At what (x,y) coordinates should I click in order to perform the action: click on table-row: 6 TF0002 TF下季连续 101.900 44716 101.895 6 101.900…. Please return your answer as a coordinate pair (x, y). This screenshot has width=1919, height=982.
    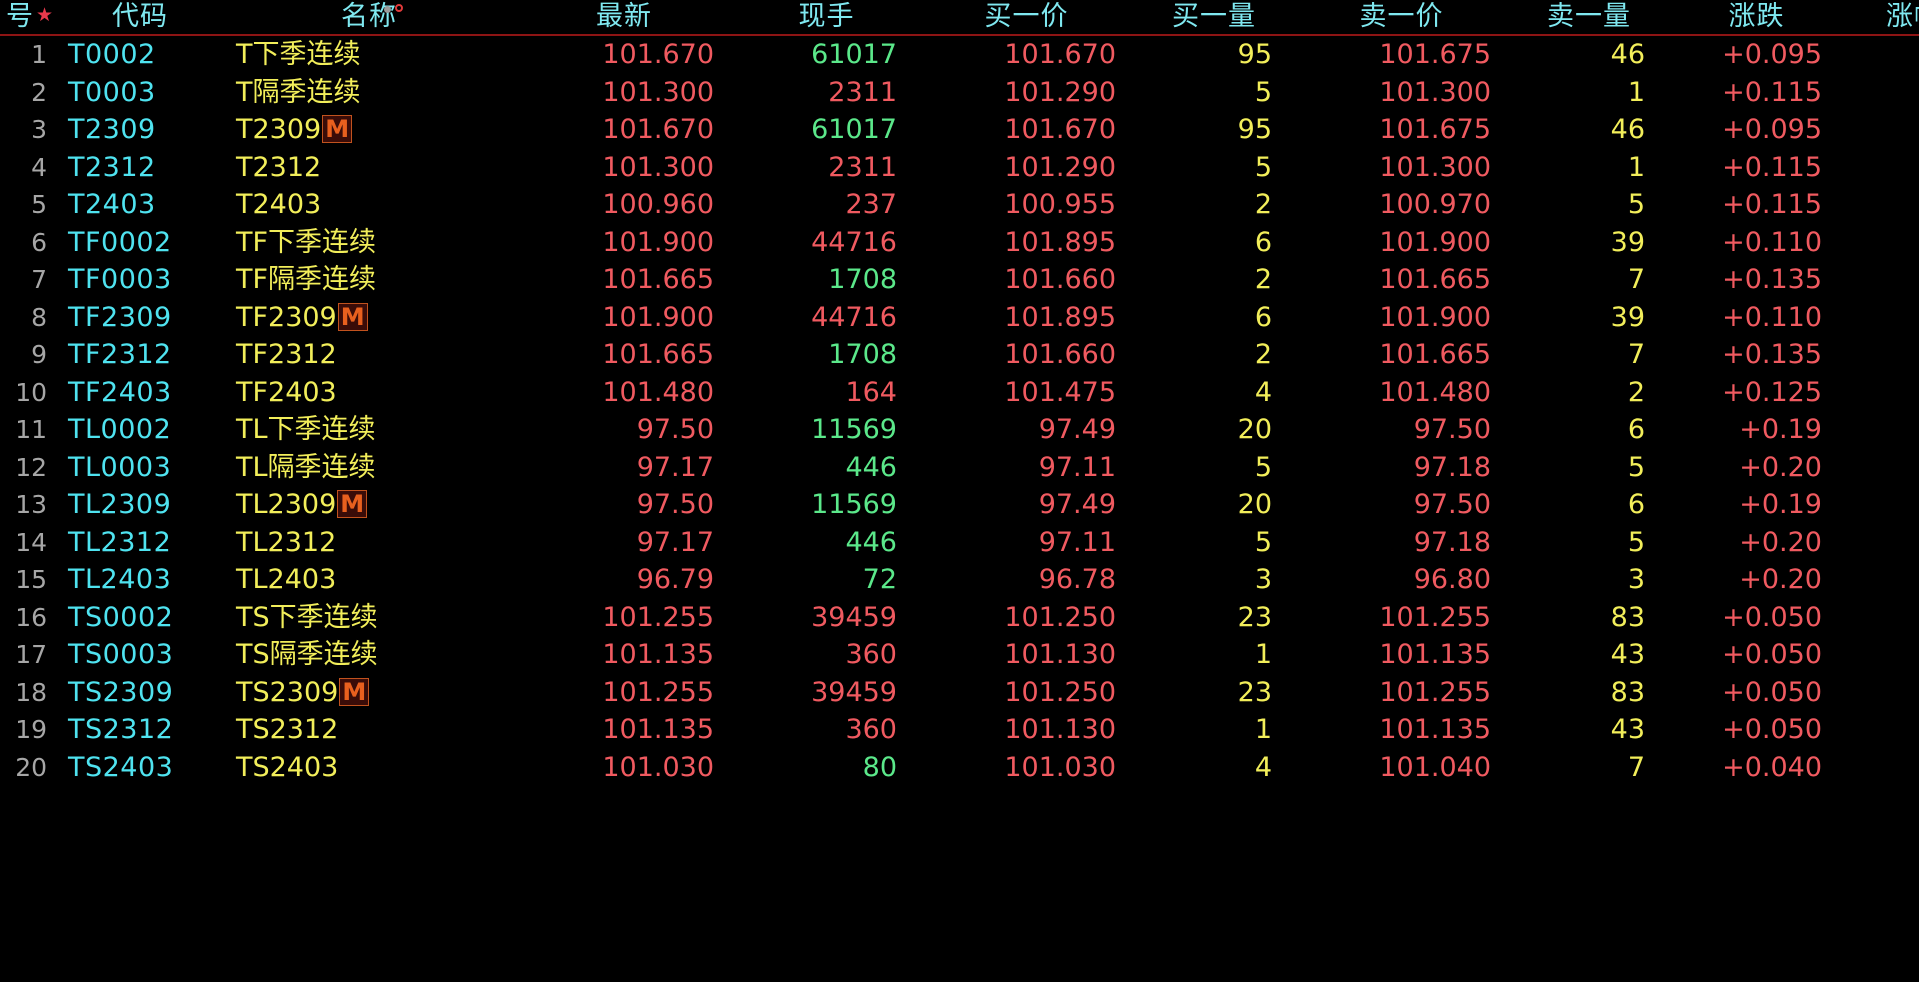
    Looking at the image, I should click on (959, 243).